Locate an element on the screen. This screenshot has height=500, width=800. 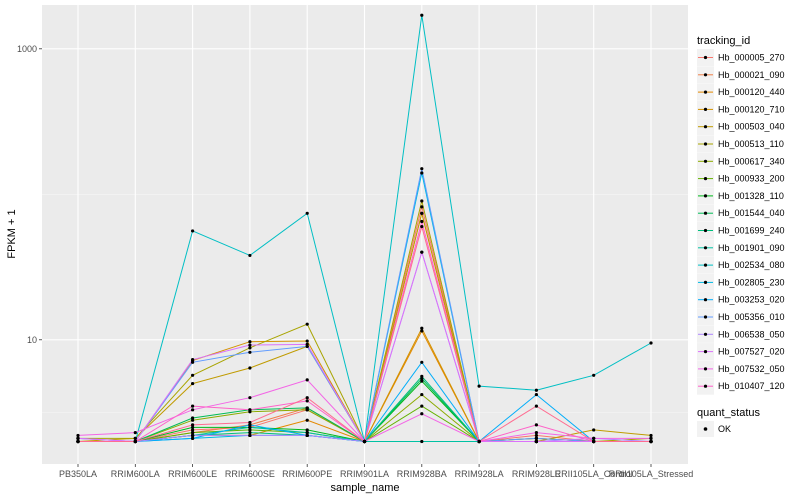
x-tick-label: RRII105LA_Stressed is located at coordinates (651, 474).